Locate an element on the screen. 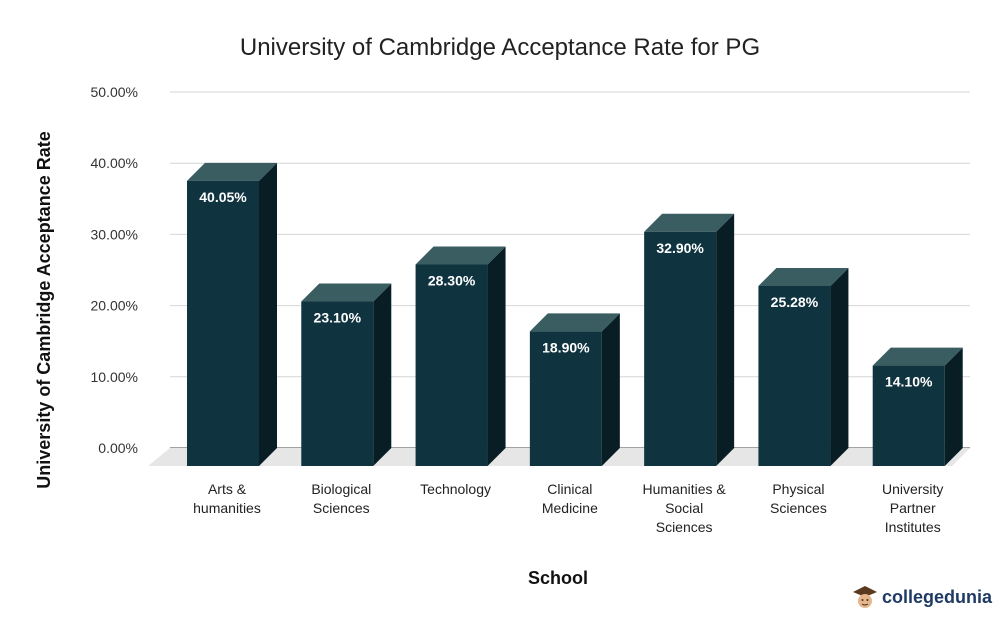 The image size is (1000, 618). bar: 18.90% is located at coordinates (574, 389).